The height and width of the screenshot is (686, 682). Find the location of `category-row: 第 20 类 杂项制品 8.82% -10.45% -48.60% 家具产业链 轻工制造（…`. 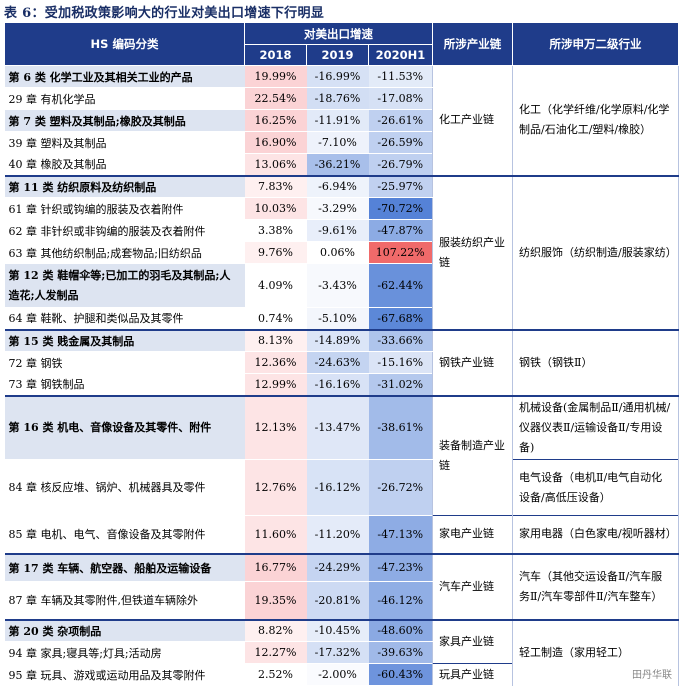

category-row: 第 20 类 杂项制品 8.82% -10.45% -48.60% 家具产业链 轻工制造（… is located at coordinates (341, 652).